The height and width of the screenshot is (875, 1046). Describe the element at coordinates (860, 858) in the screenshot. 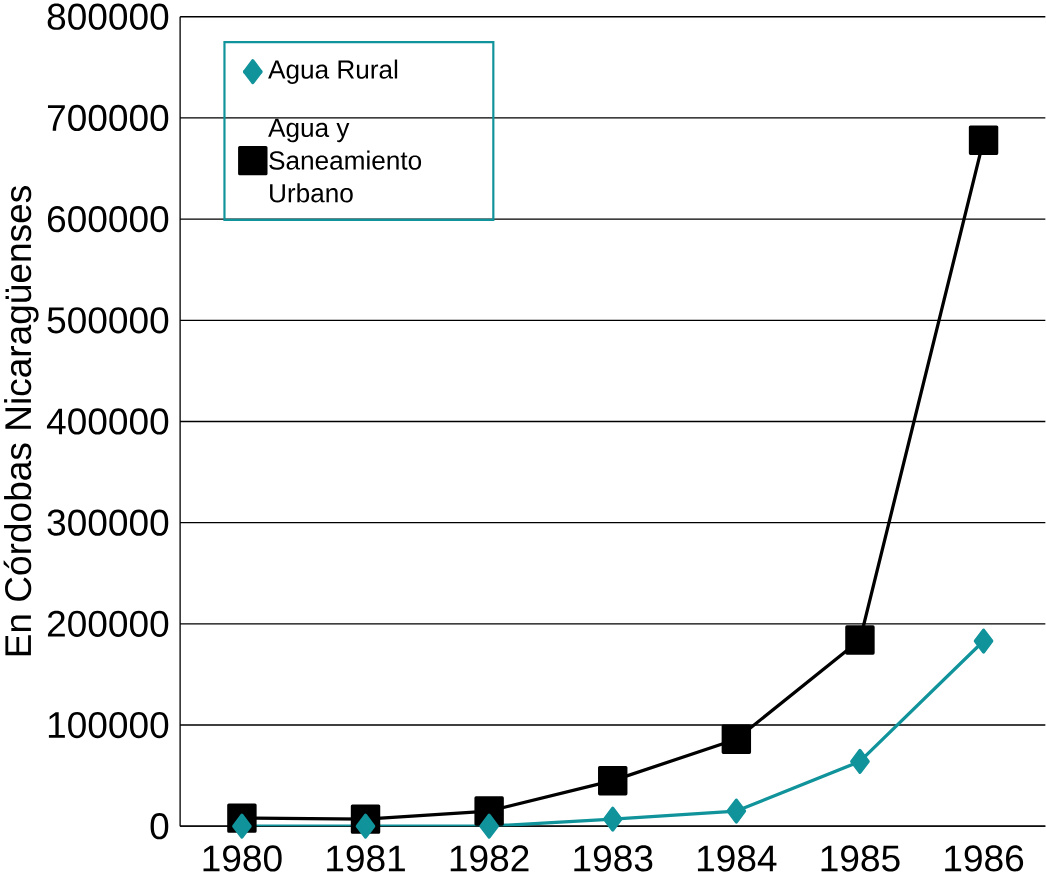

I see `x-tick-label: 1985` at that location.